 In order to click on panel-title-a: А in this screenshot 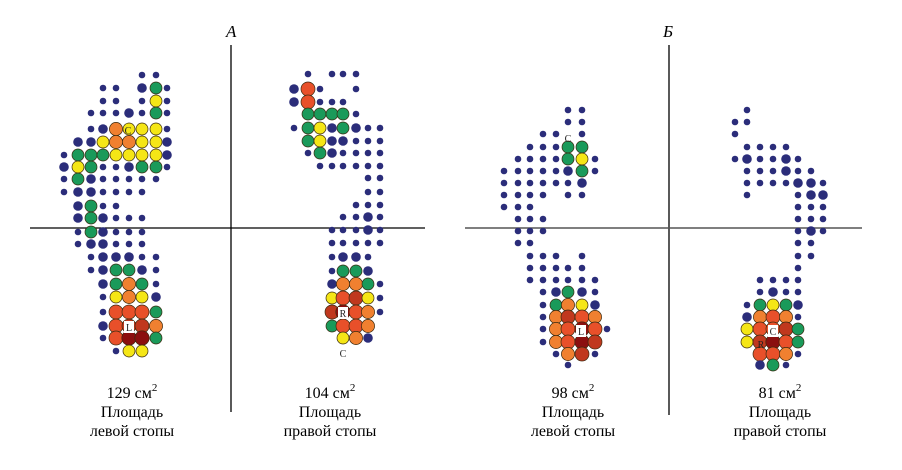, I will do `click(231, 31)`.